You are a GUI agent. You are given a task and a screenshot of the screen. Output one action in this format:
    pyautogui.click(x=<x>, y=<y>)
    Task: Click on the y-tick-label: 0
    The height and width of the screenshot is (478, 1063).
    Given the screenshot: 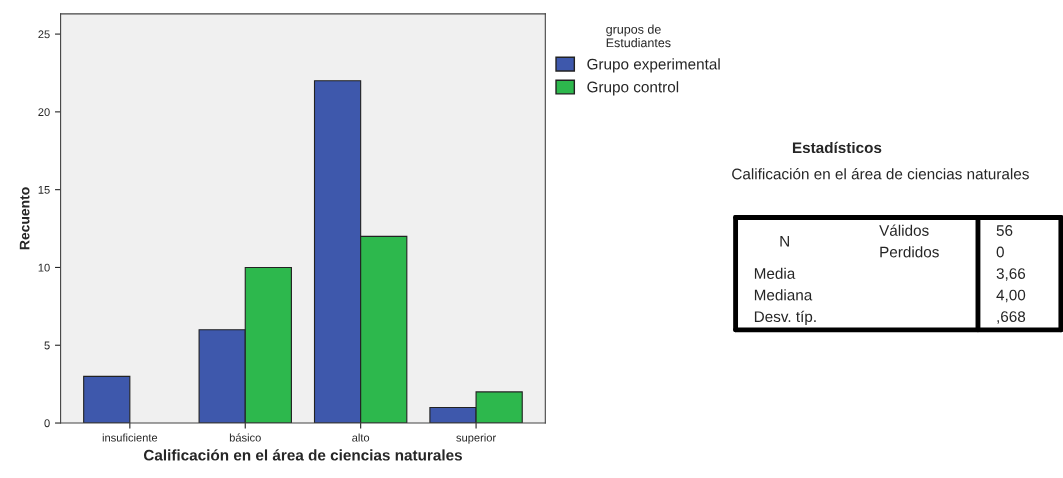 What is the action you would take?
    pyautogui.click(x=47, y=423)
    